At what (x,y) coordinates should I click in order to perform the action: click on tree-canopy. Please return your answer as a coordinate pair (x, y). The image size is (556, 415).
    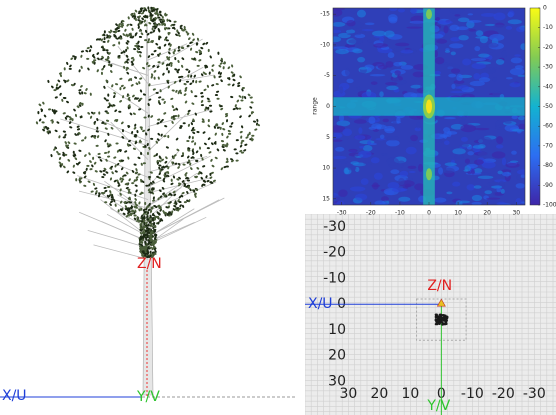
    Looking at the image, I should click on (436, 324).